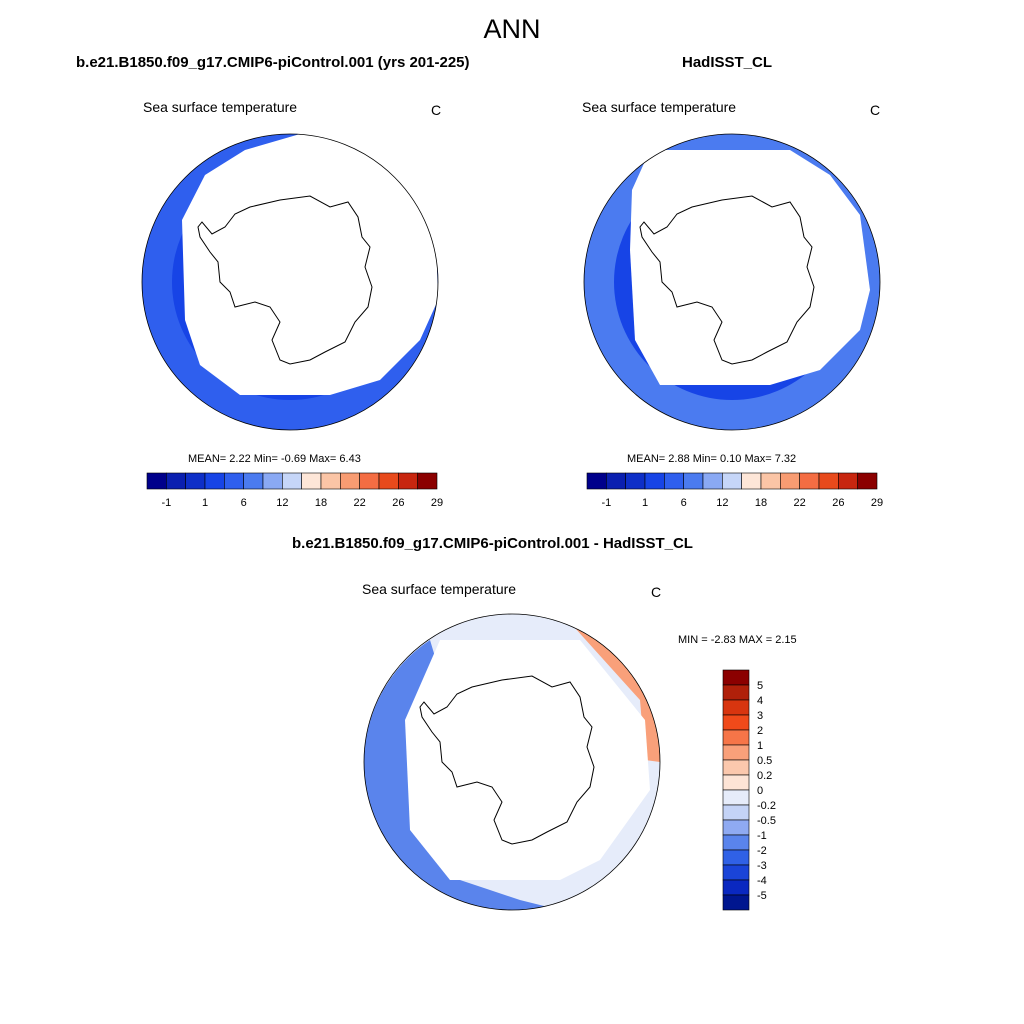  I want to click on panel-a-min: -0.69, so click(293, 459).